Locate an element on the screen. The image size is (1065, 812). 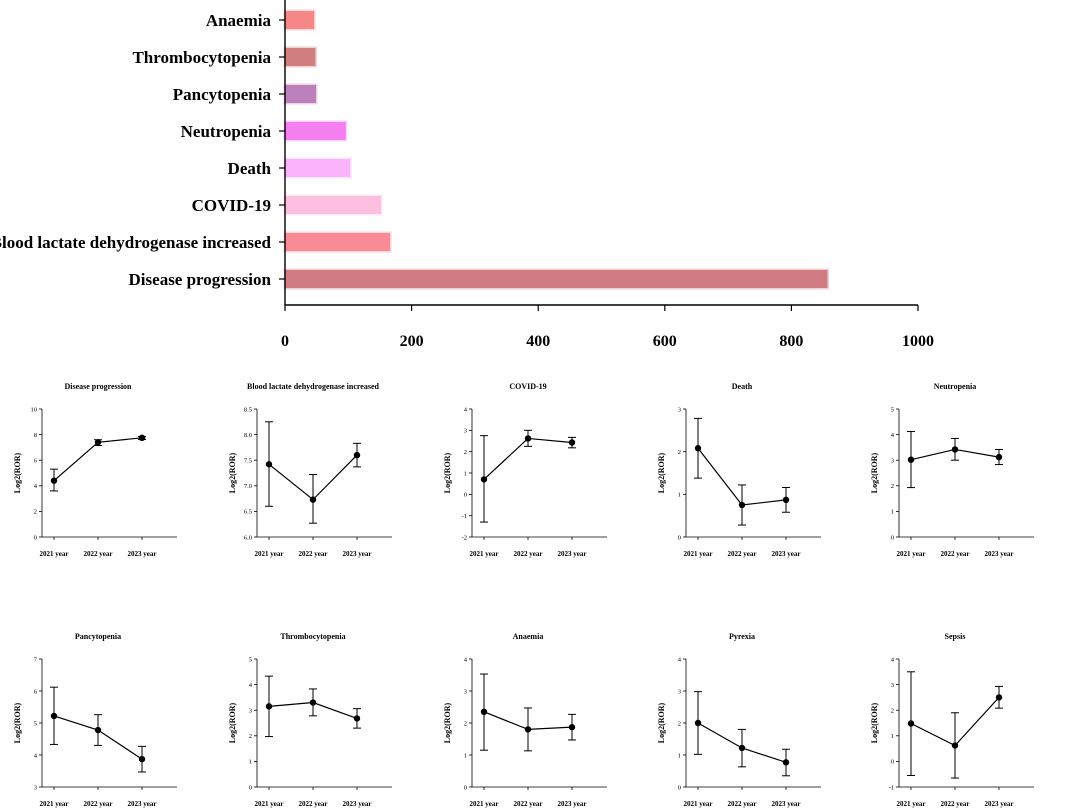
ytick-label-6: 3 is located at coordinates (465, 431).